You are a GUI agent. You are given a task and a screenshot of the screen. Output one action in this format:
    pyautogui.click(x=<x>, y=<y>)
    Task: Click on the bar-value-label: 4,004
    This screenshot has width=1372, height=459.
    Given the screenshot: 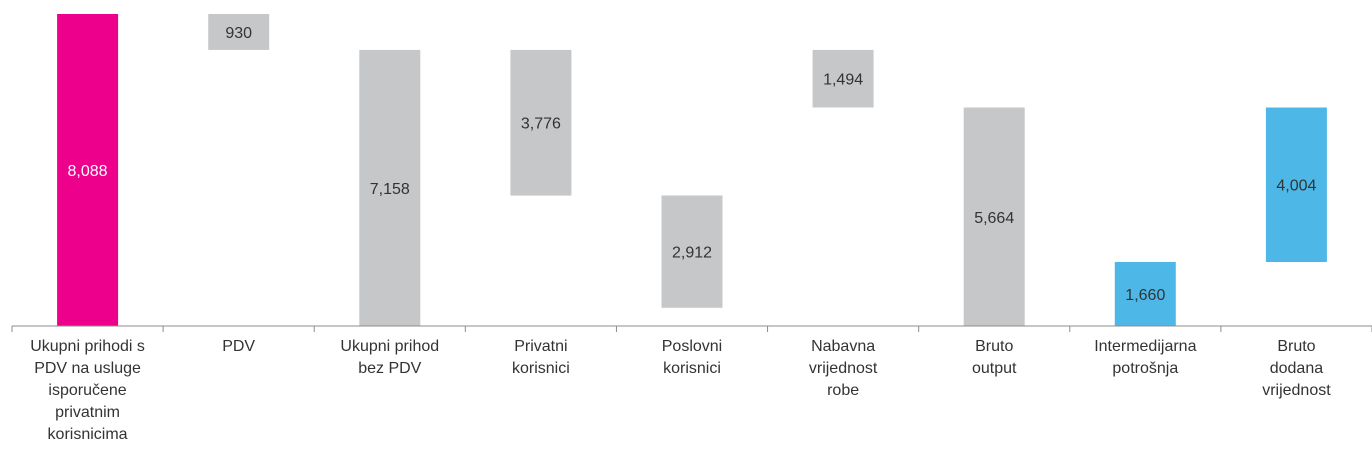 What is the action you would take?
    pyautogui.click(x=1296, y=186)
    